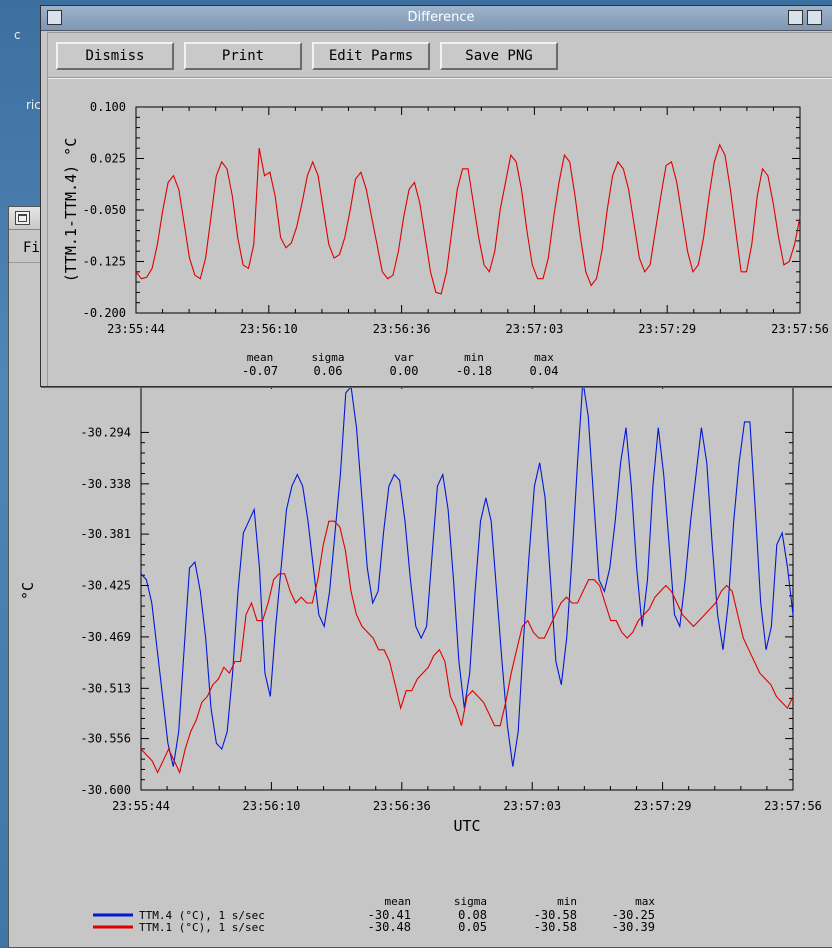 The width and height of the screenshot is (832, 948). I want to click on stats-value: -0.18, so click(474, 371).